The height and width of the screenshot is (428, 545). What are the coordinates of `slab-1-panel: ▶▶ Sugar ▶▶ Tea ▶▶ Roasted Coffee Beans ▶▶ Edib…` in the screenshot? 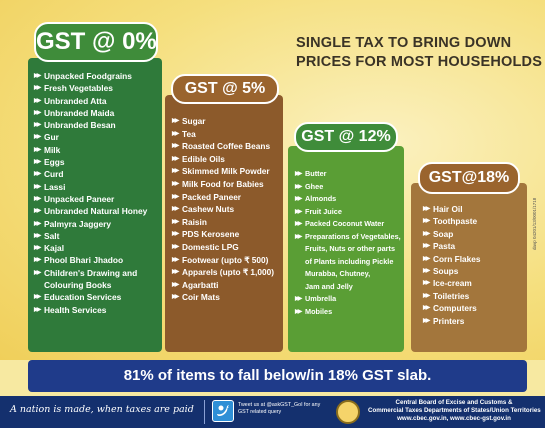 It's located at (224, 223).